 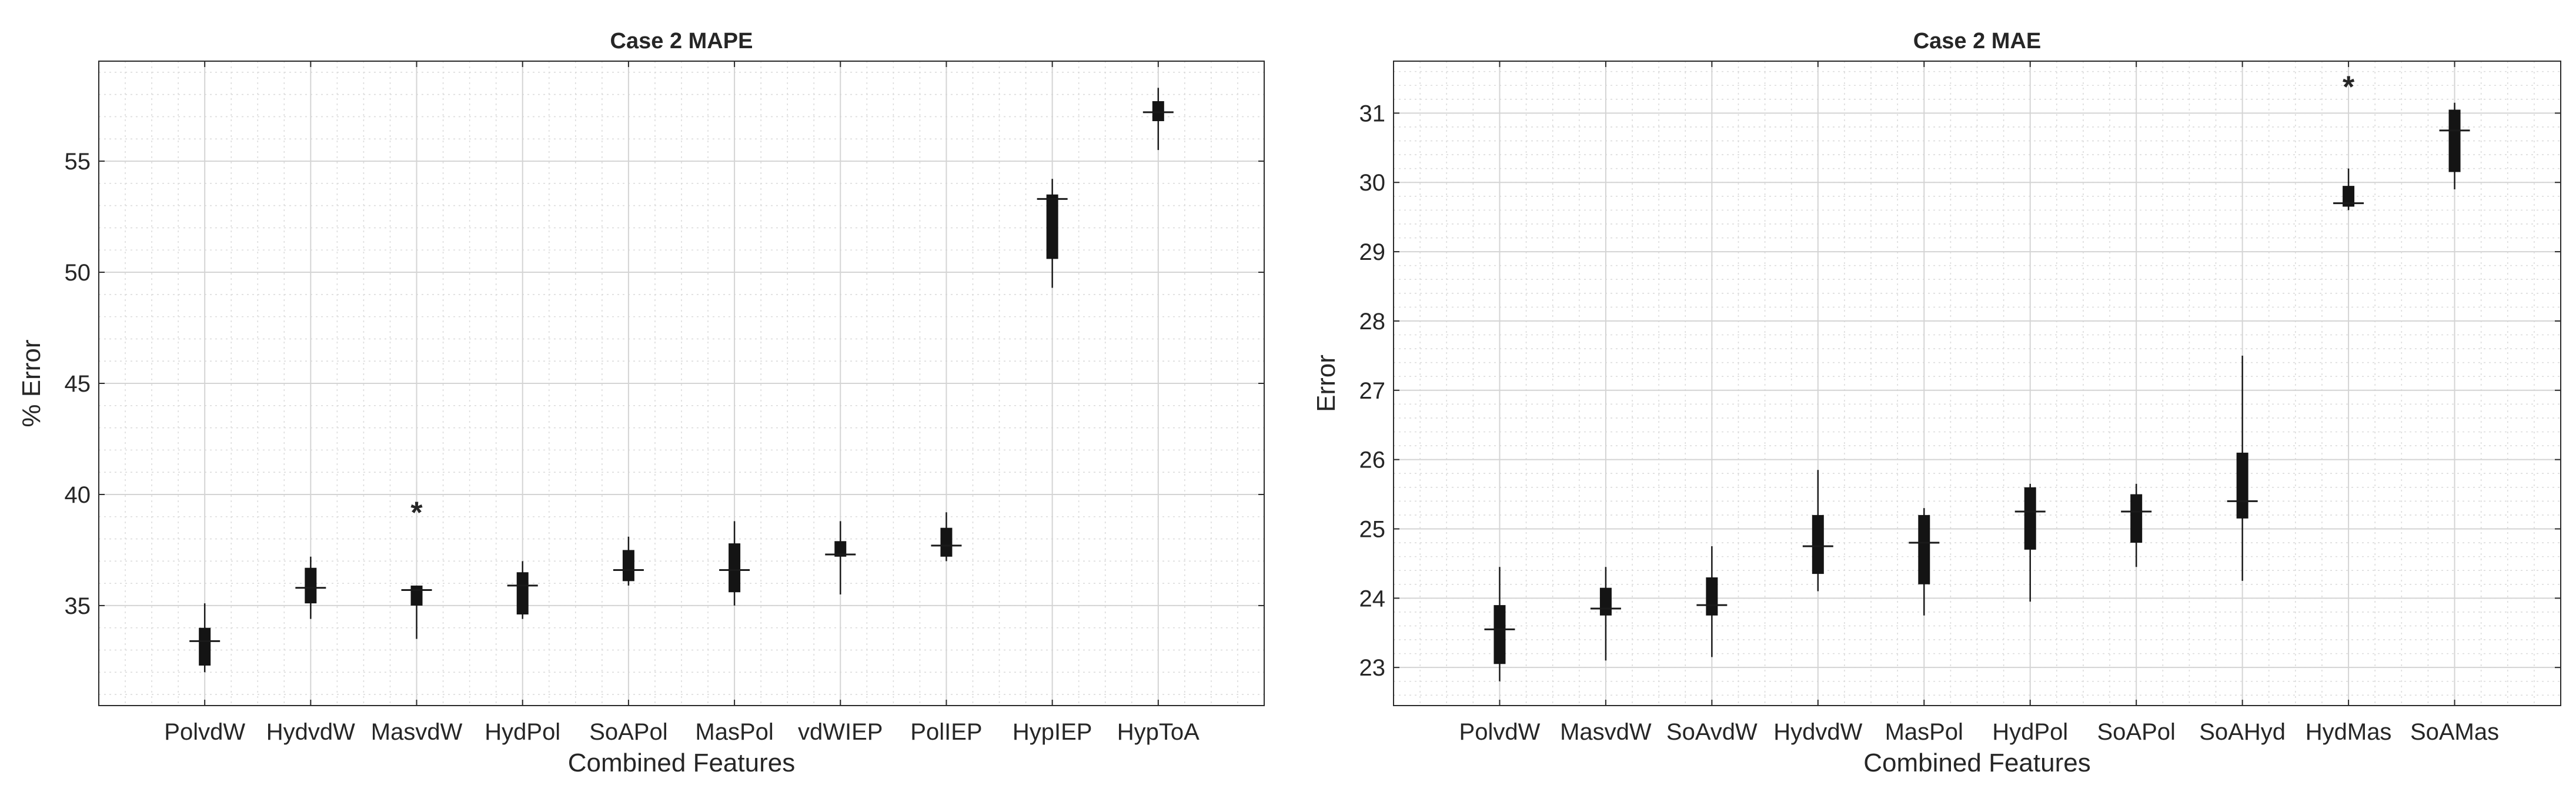 I want to click on mae-box-maspol, so click(x=1924, y=562).